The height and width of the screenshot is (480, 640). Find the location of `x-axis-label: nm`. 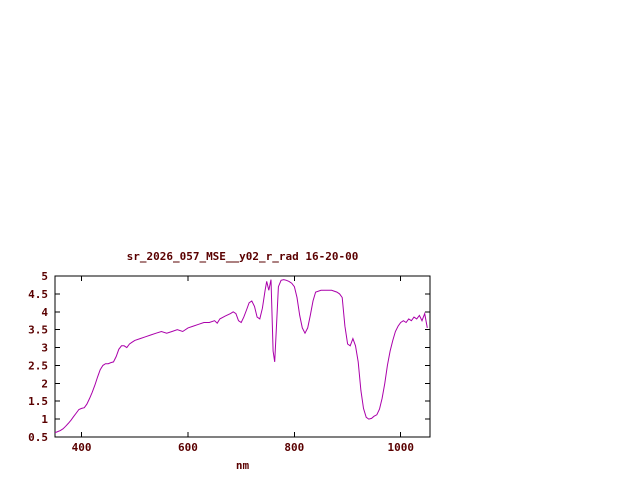

x-axis-label: nm is located at coordinates (242, 465).